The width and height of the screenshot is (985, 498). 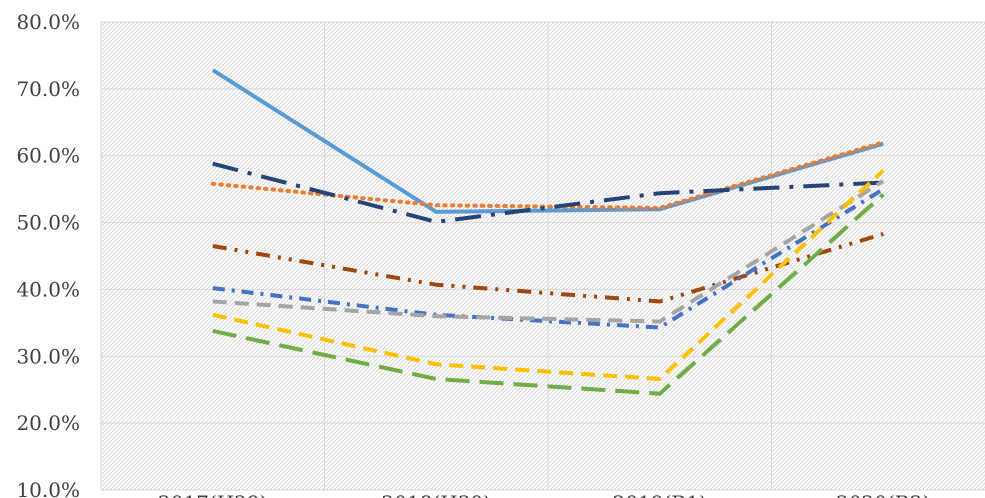 I want to click on x-tick-label: 2020(R2), so click(x=883, y=494).